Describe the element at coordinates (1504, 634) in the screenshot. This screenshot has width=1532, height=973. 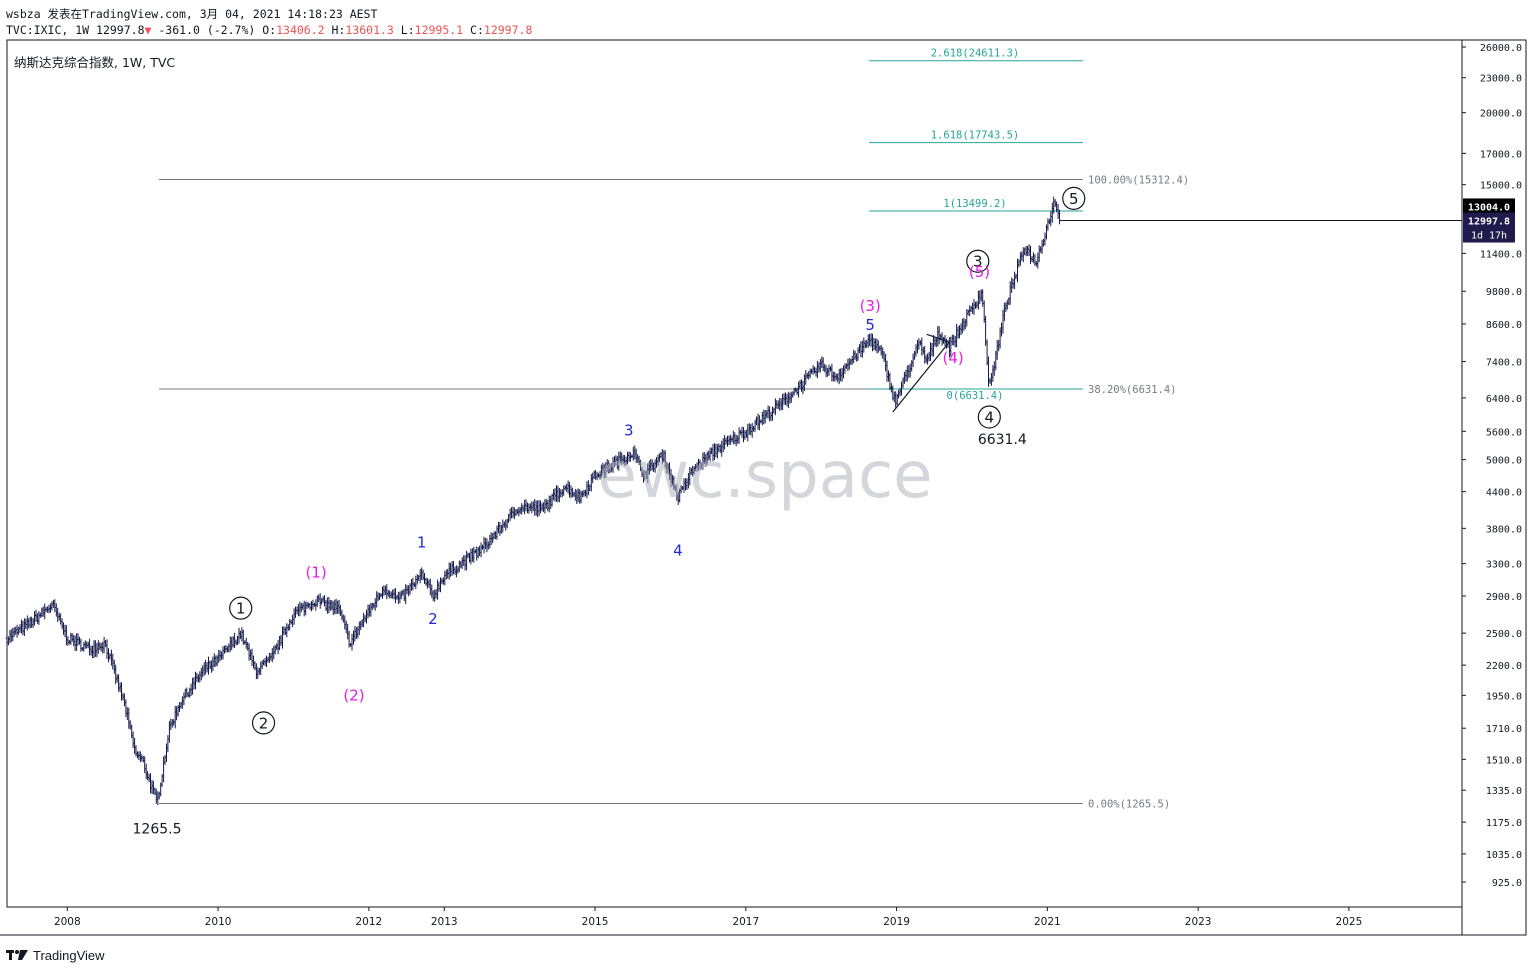
I see `y-tick-label: 2500.0` at that location.